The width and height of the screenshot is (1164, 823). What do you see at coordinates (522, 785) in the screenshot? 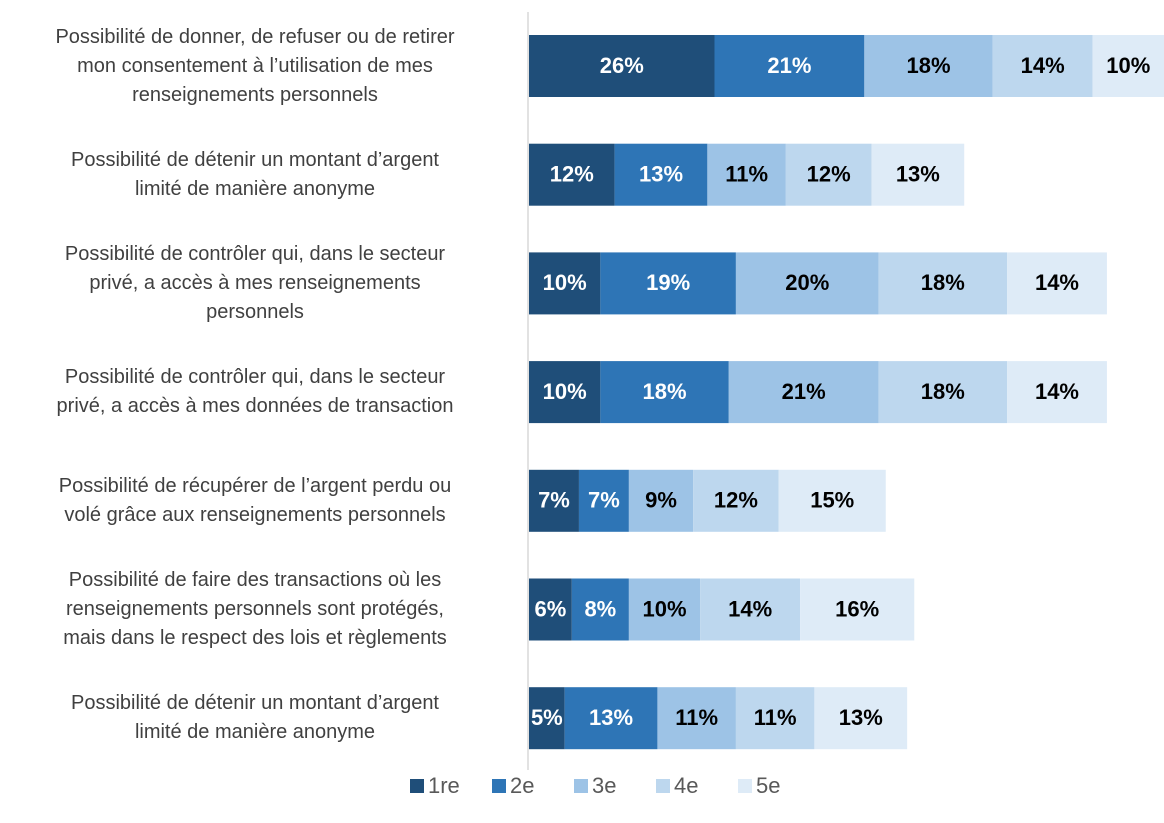
I see `legend-label: 2e` at bounding box center [522, 785].